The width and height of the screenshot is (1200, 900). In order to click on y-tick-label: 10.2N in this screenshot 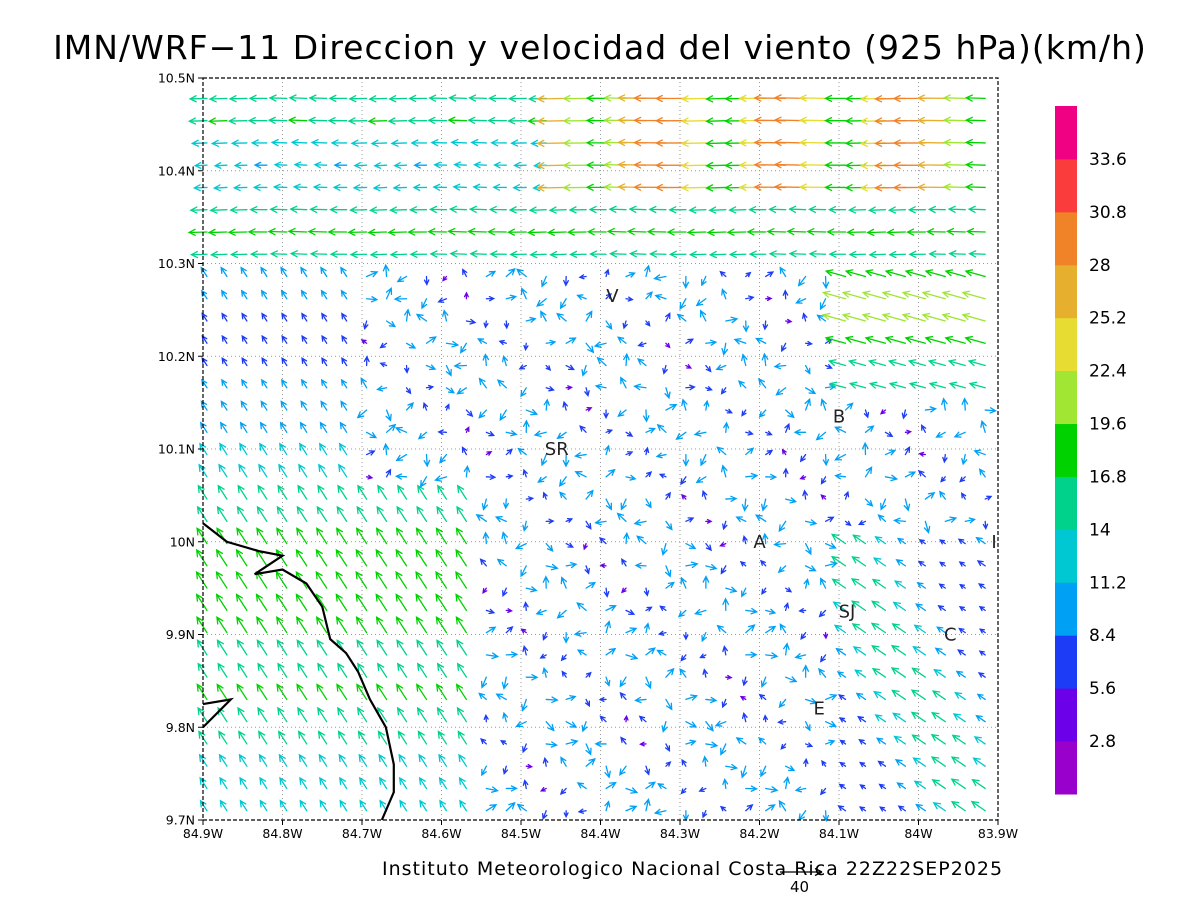, I will do `click(176, 356)`.